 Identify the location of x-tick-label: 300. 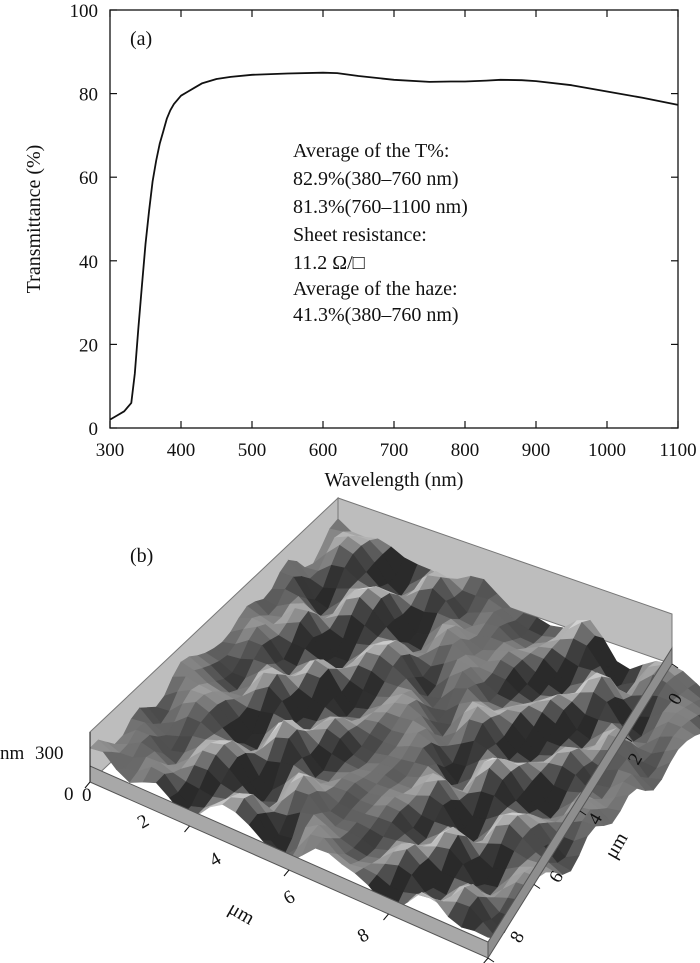
(110, 450).